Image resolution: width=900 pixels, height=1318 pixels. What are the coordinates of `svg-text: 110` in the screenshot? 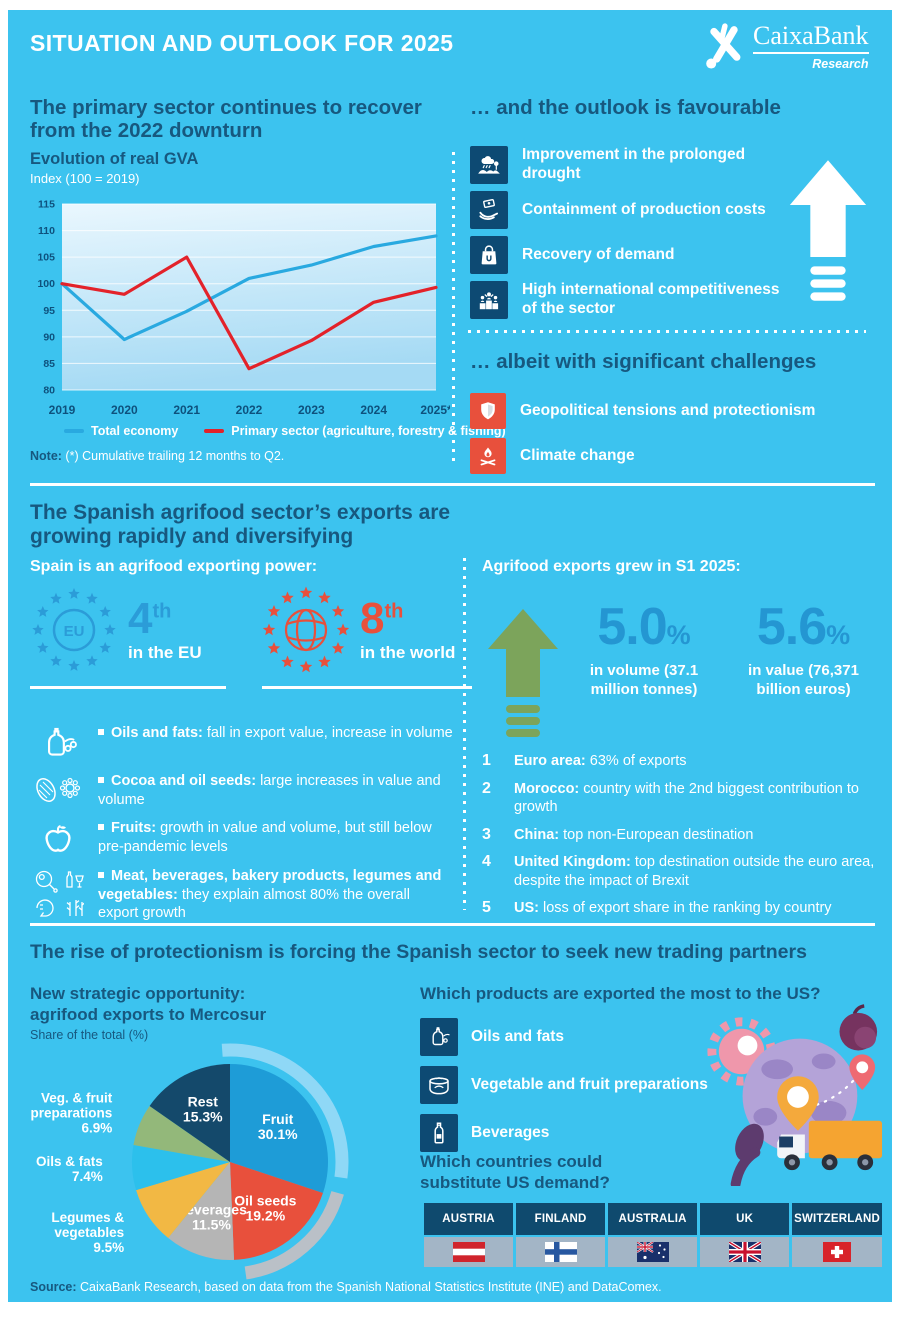 It's located at (46, 231).